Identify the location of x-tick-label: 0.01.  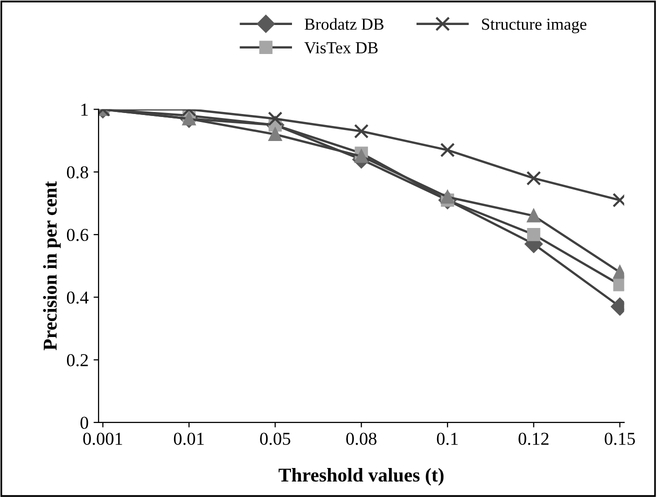
(189, 438).